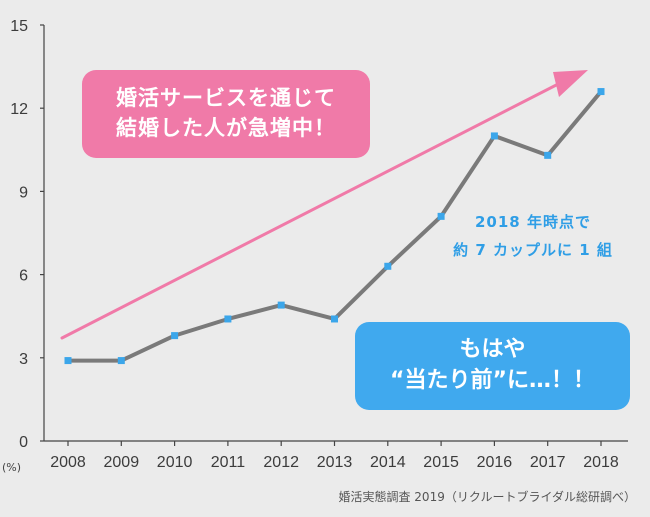 This screenshot has width=650, height=517. I want to click on headline-line-2: 結婚した人が急増中！, so click(226, 128).